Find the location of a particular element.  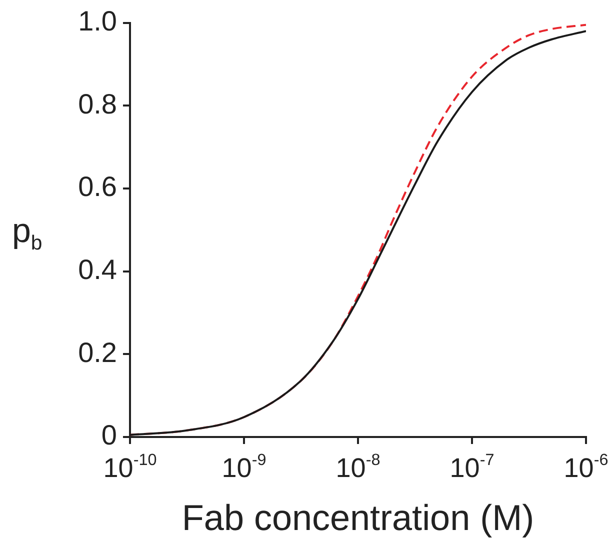

y-tick-label: 0.8 is located at coordinates (97, 104).